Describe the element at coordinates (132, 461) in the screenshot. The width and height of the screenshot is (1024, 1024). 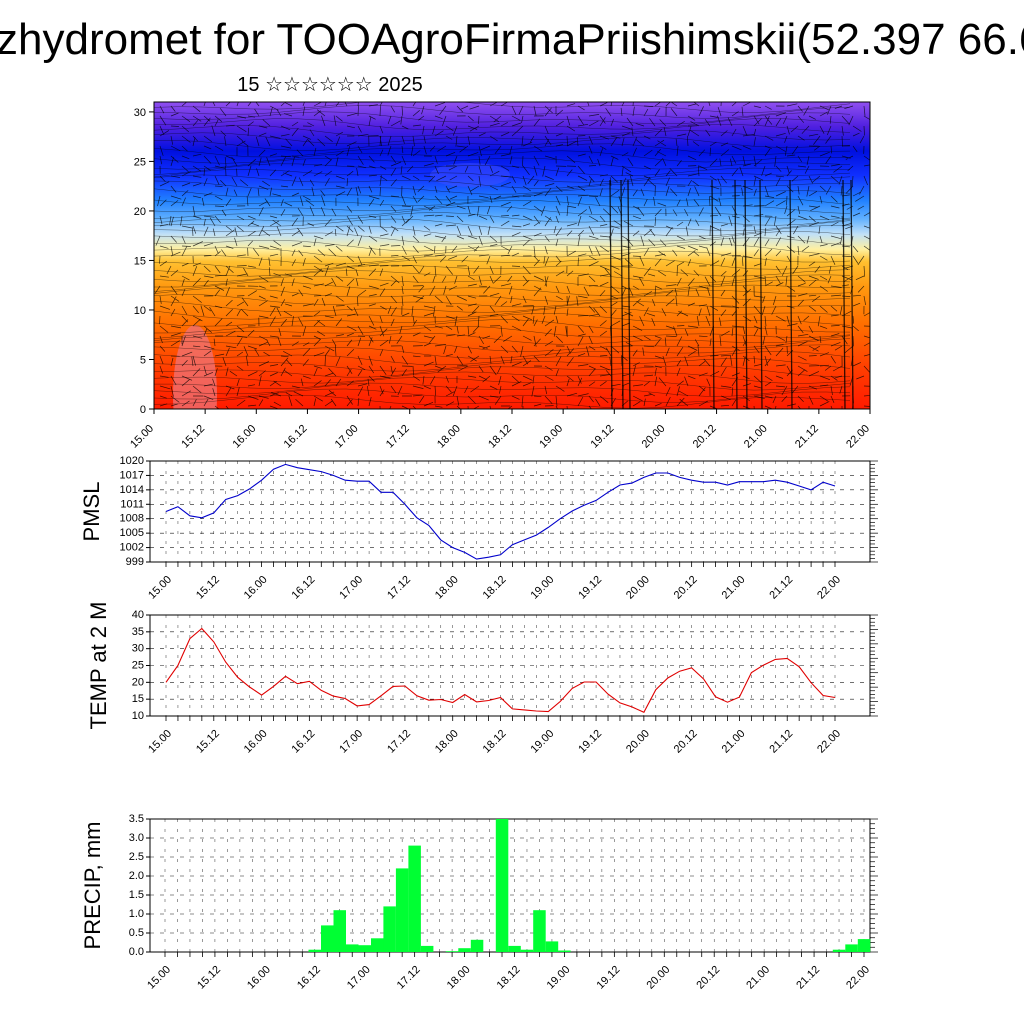
I see `y-tick-label: 1020` at that location.